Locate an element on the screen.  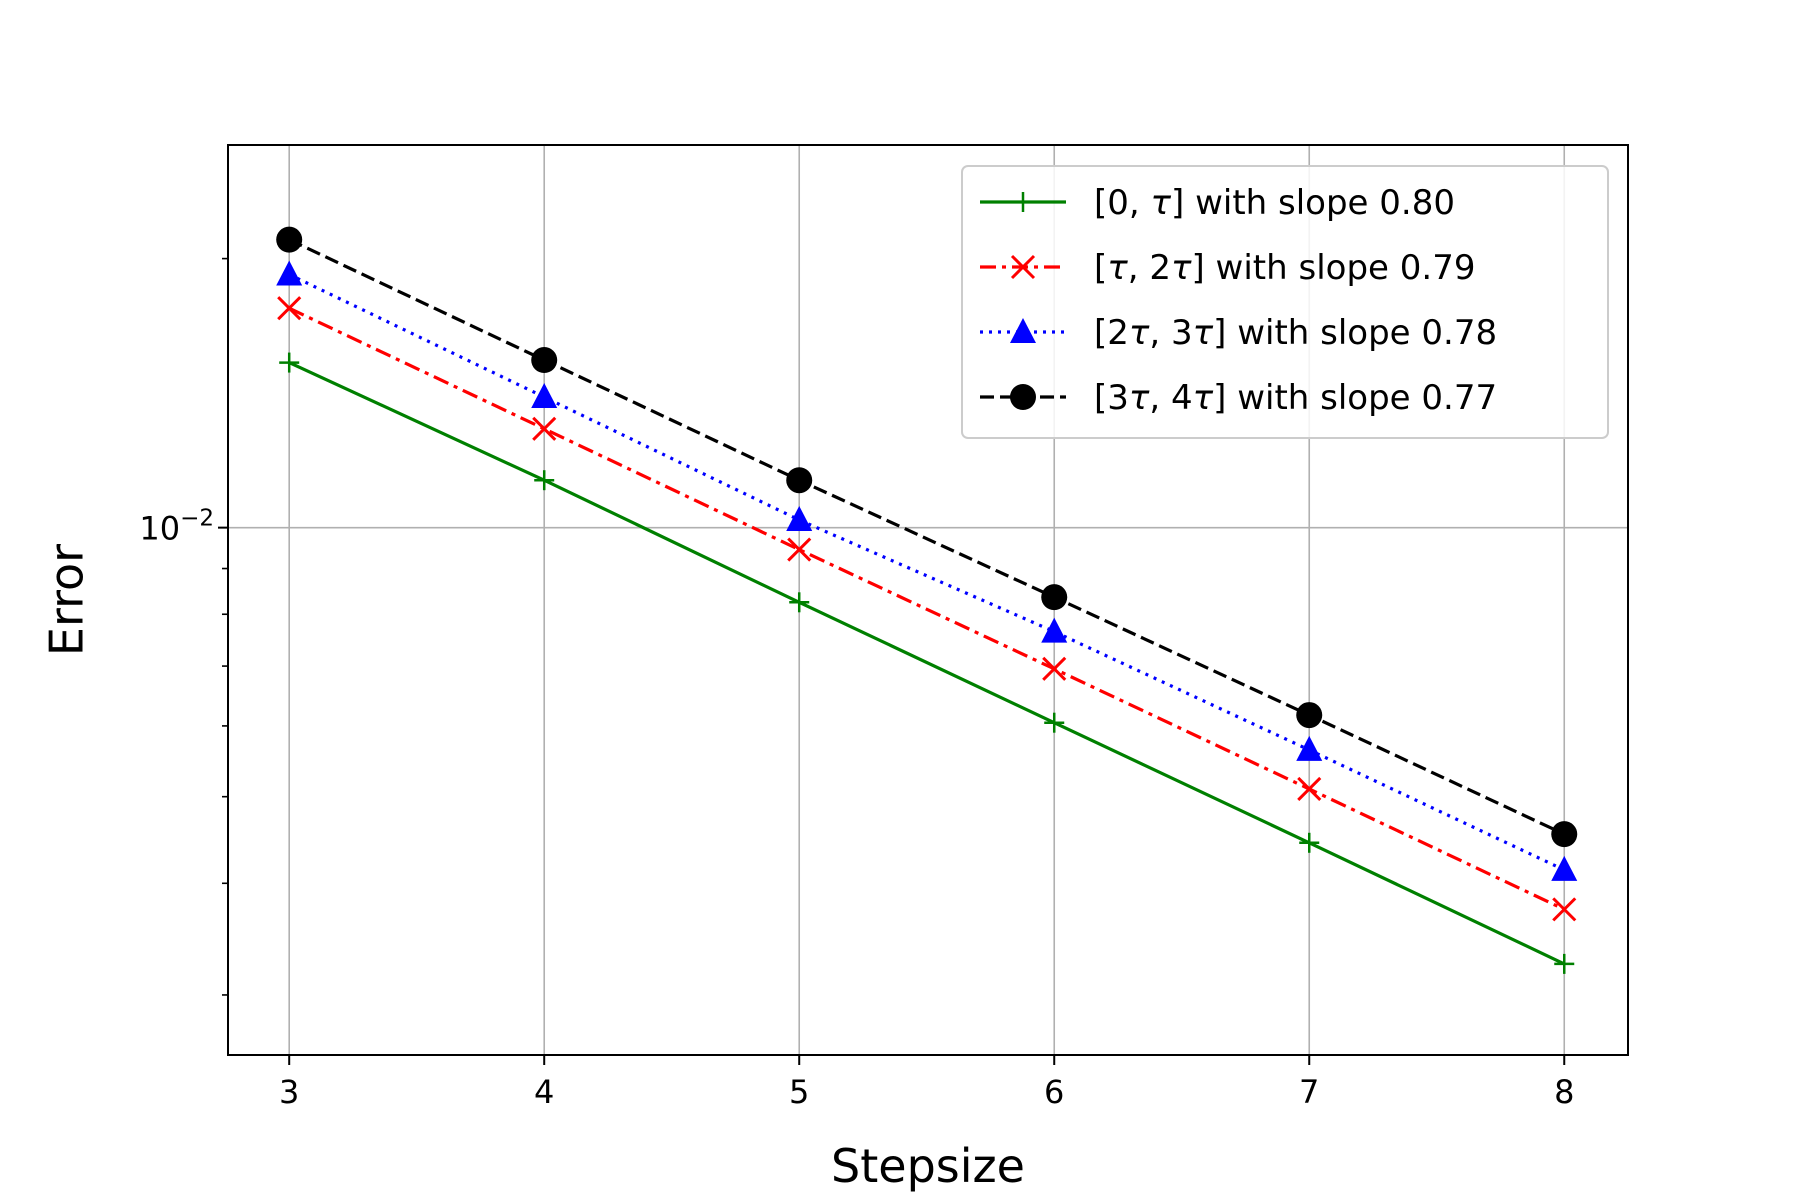
legend-entry: [0, τ] with slope 0.80 is located at coordinates (1217, 203).